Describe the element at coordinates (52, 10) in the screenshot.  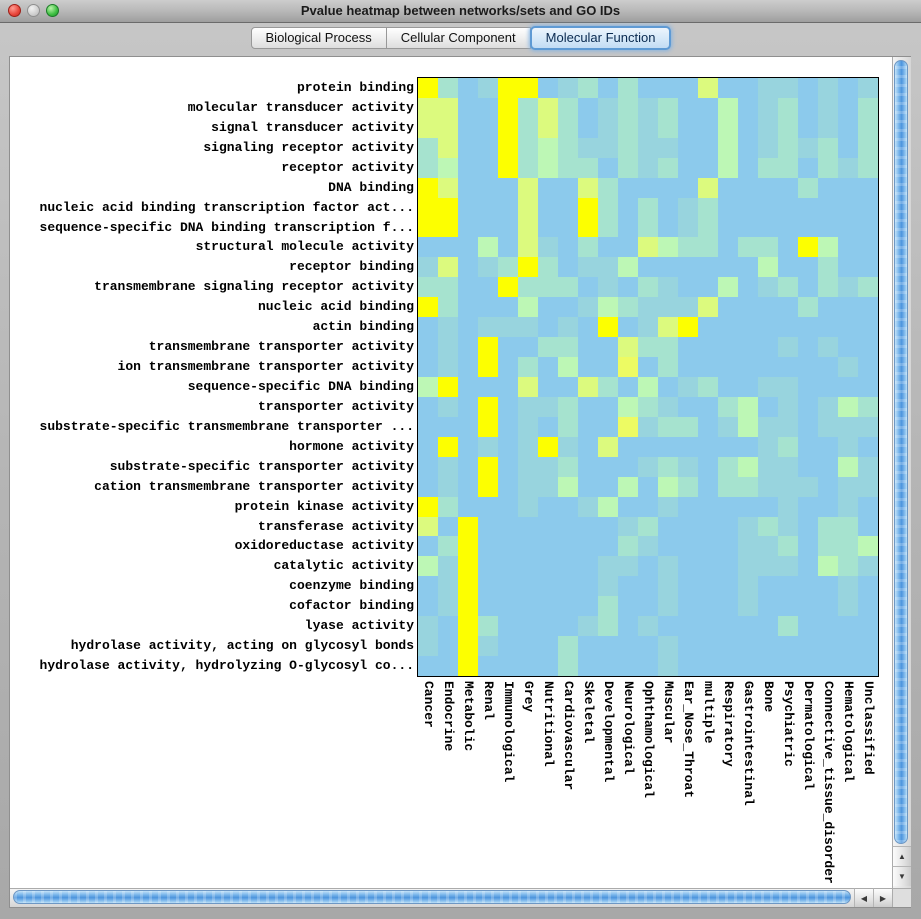
I see `zoom-button` at that location.